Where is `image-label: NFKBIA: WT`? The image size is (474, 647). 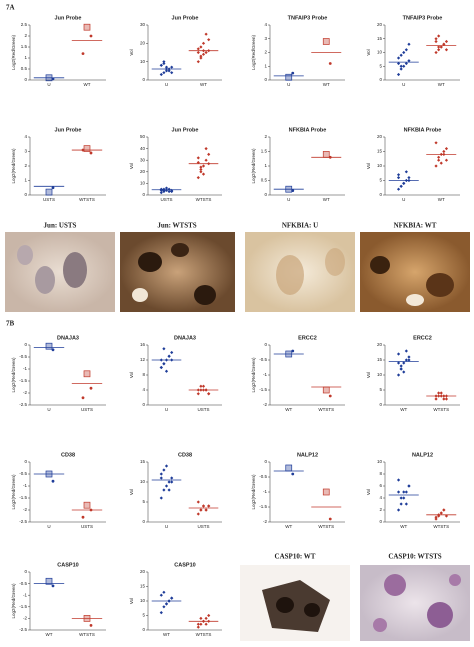
image-label: NFKBIA: WT is located at coordinates (415, 226).